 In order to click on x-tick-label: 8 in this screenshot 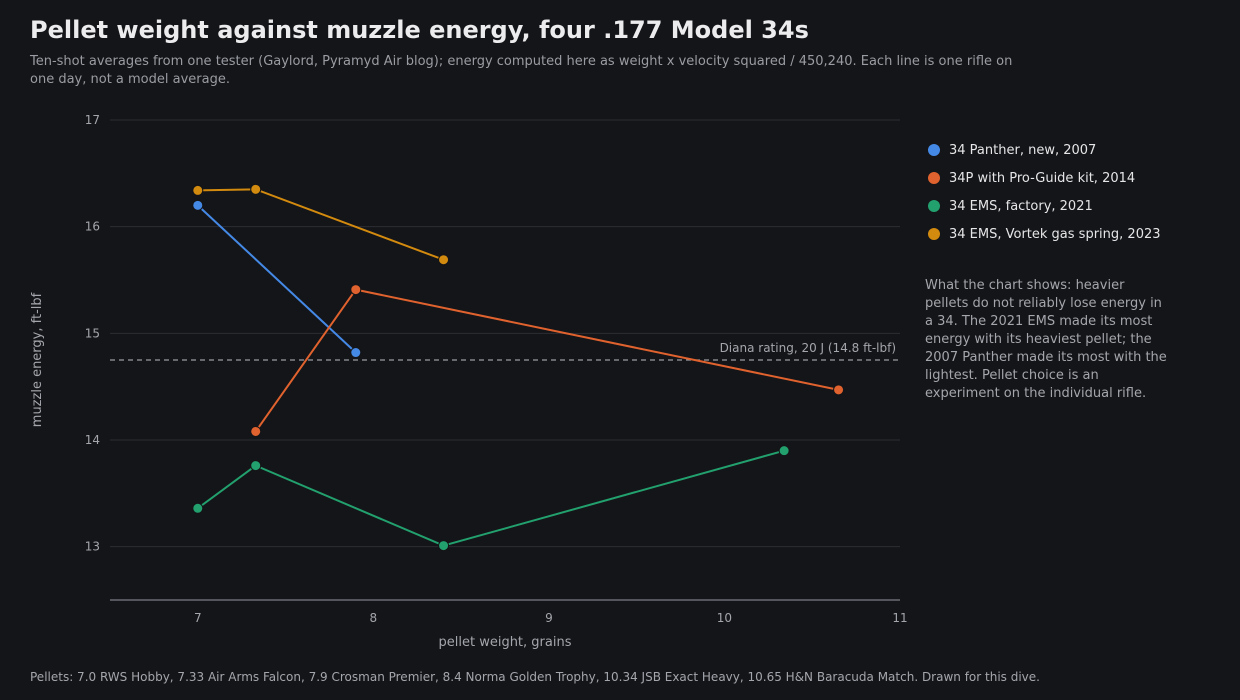, I will do `click(374, 618)`.